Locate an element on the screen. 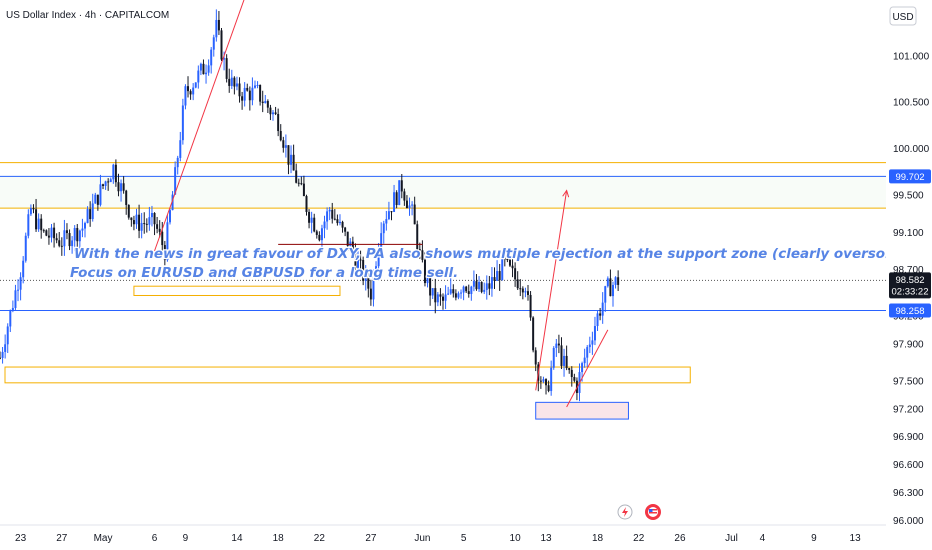  time-tick: 10 is located at coordinates (516, 538).